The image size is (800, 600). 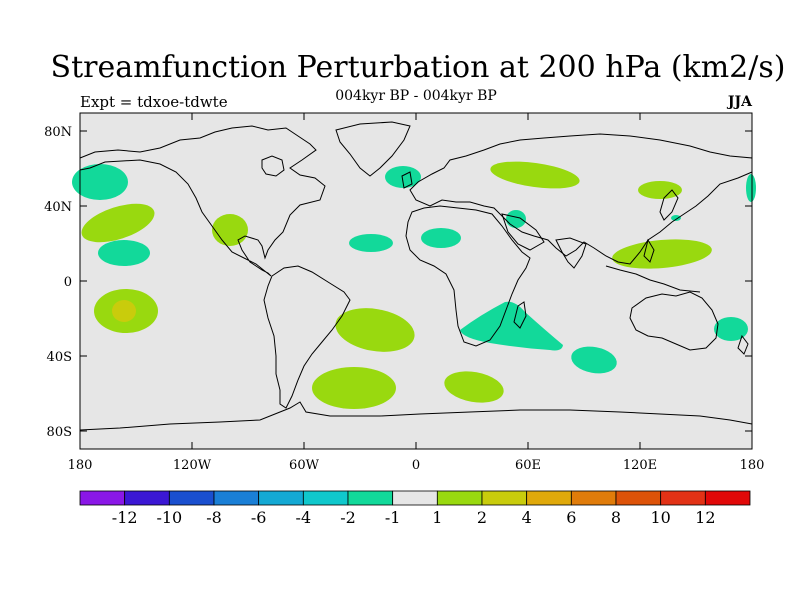 I want to click on anomaly-lo-south-indian, so click(x=594, y=360).